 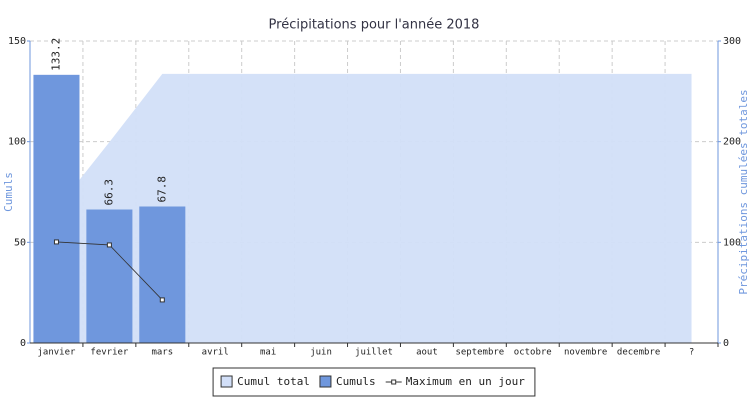 What do you see at coordinates (8, 192) in the screenshot?
I see `y-axis-label: Cumuls` at bounding box center [8, 192].